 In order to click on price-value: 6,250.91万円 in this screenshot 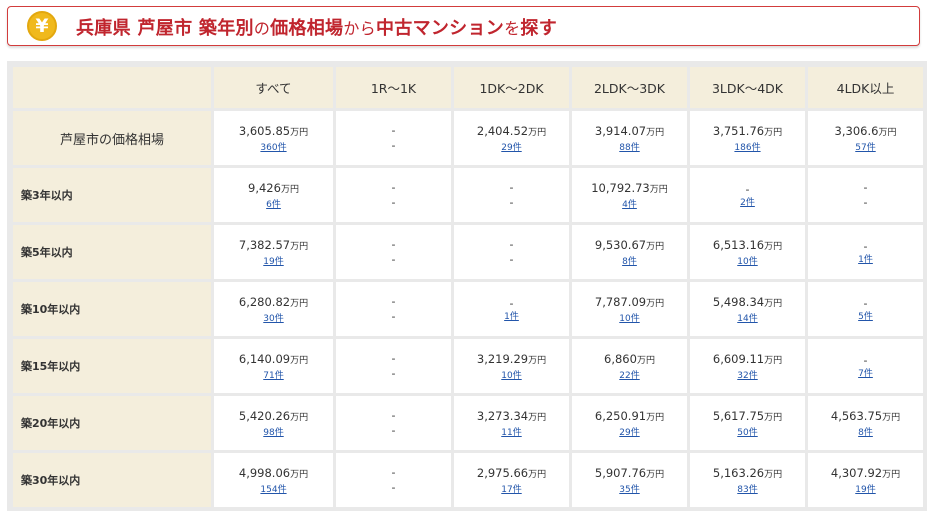, I will do `click(629, 417)`.